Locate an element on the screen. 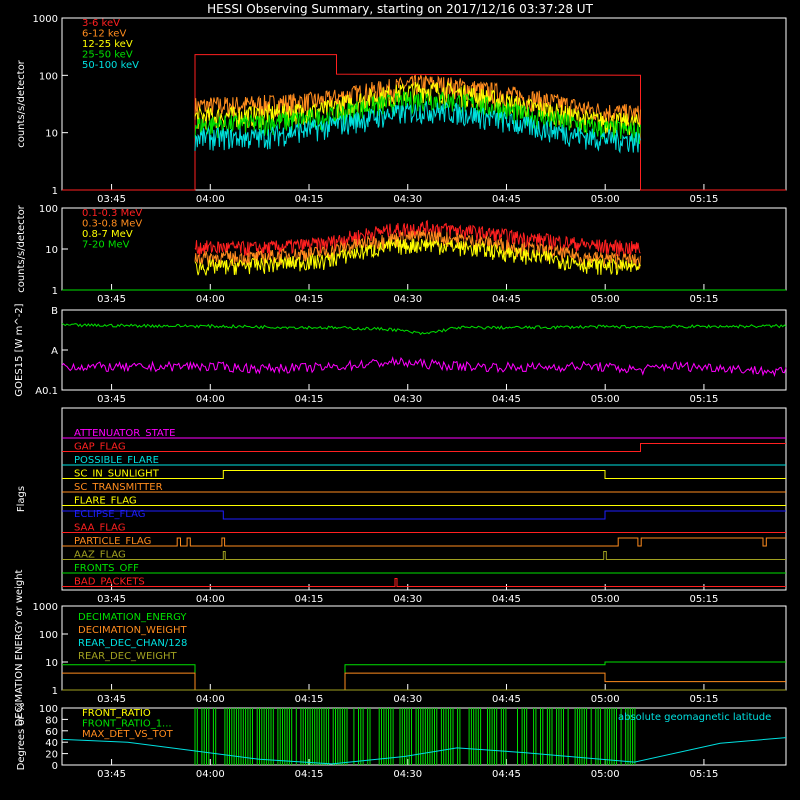  legend-entry: 3-6 keV is located at coordinates (101, 23).